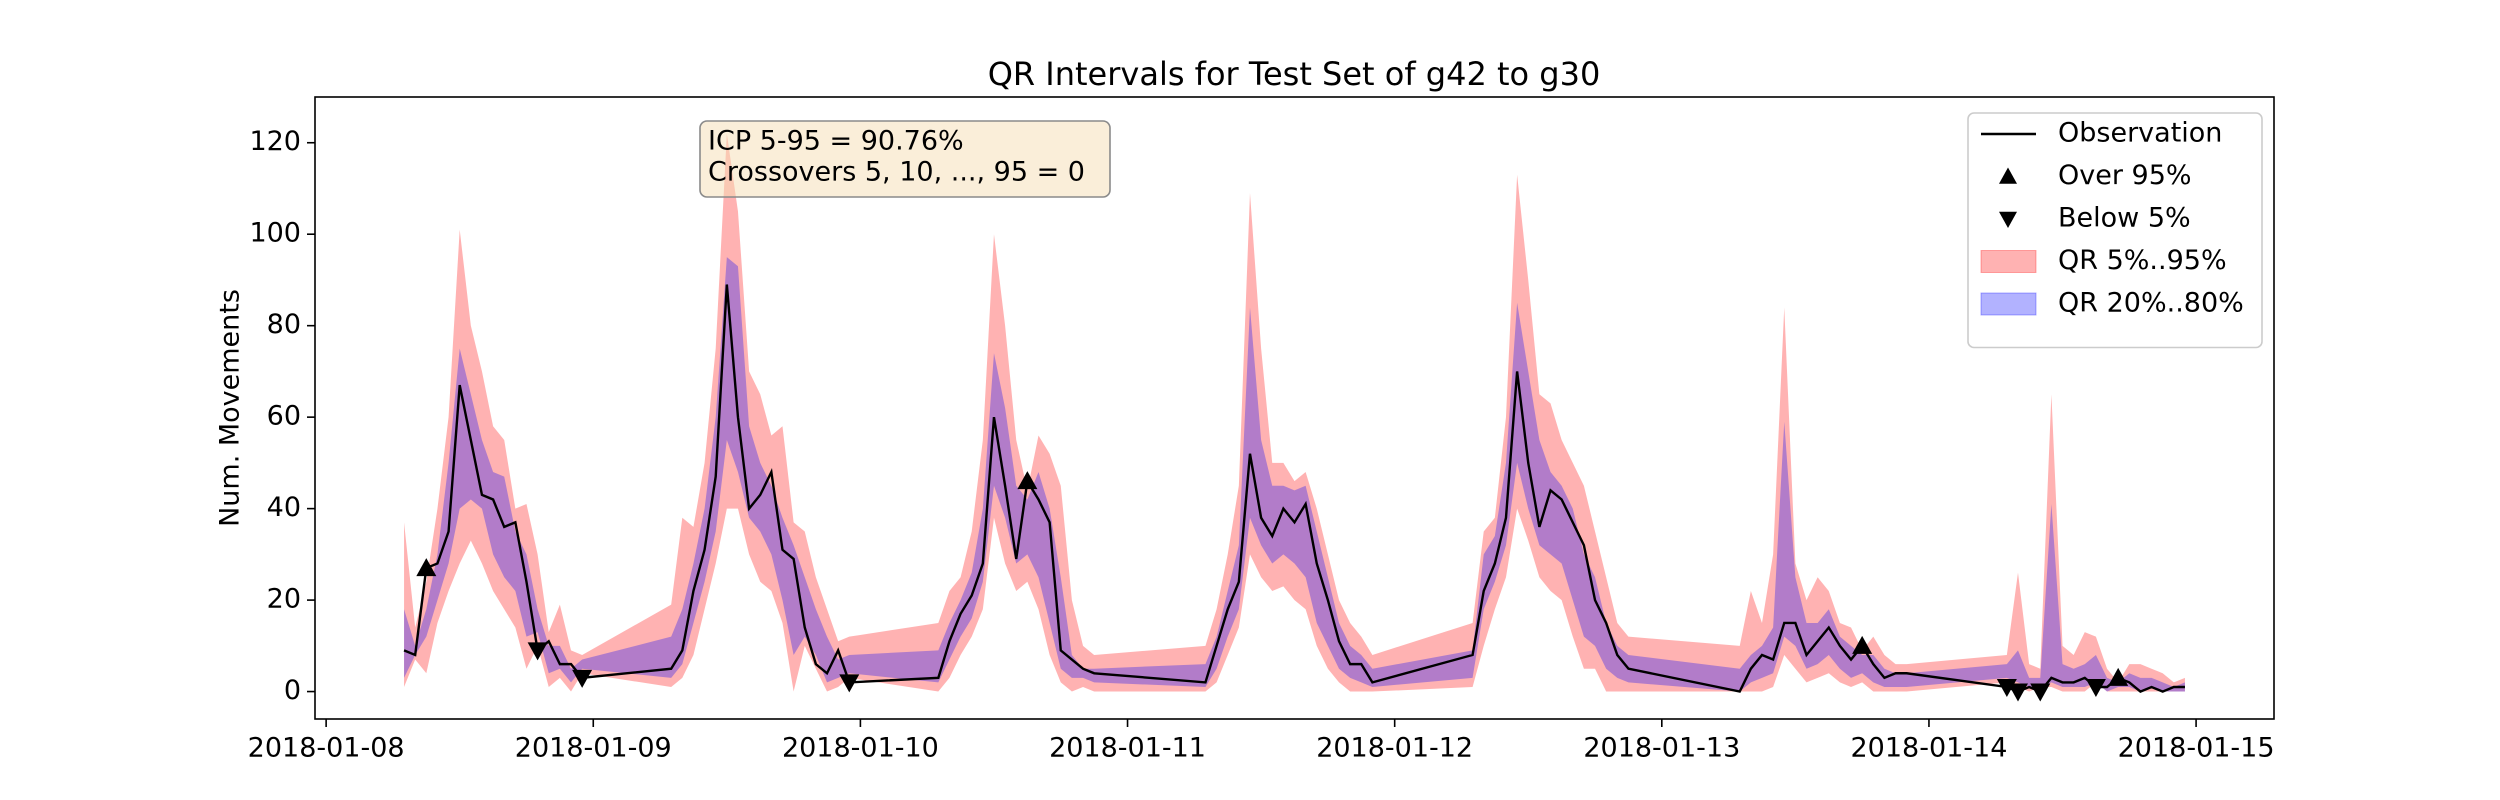 This screenshot has width=2500, height=800. I want to click on legend-label: Observation, so click(2140, 133).